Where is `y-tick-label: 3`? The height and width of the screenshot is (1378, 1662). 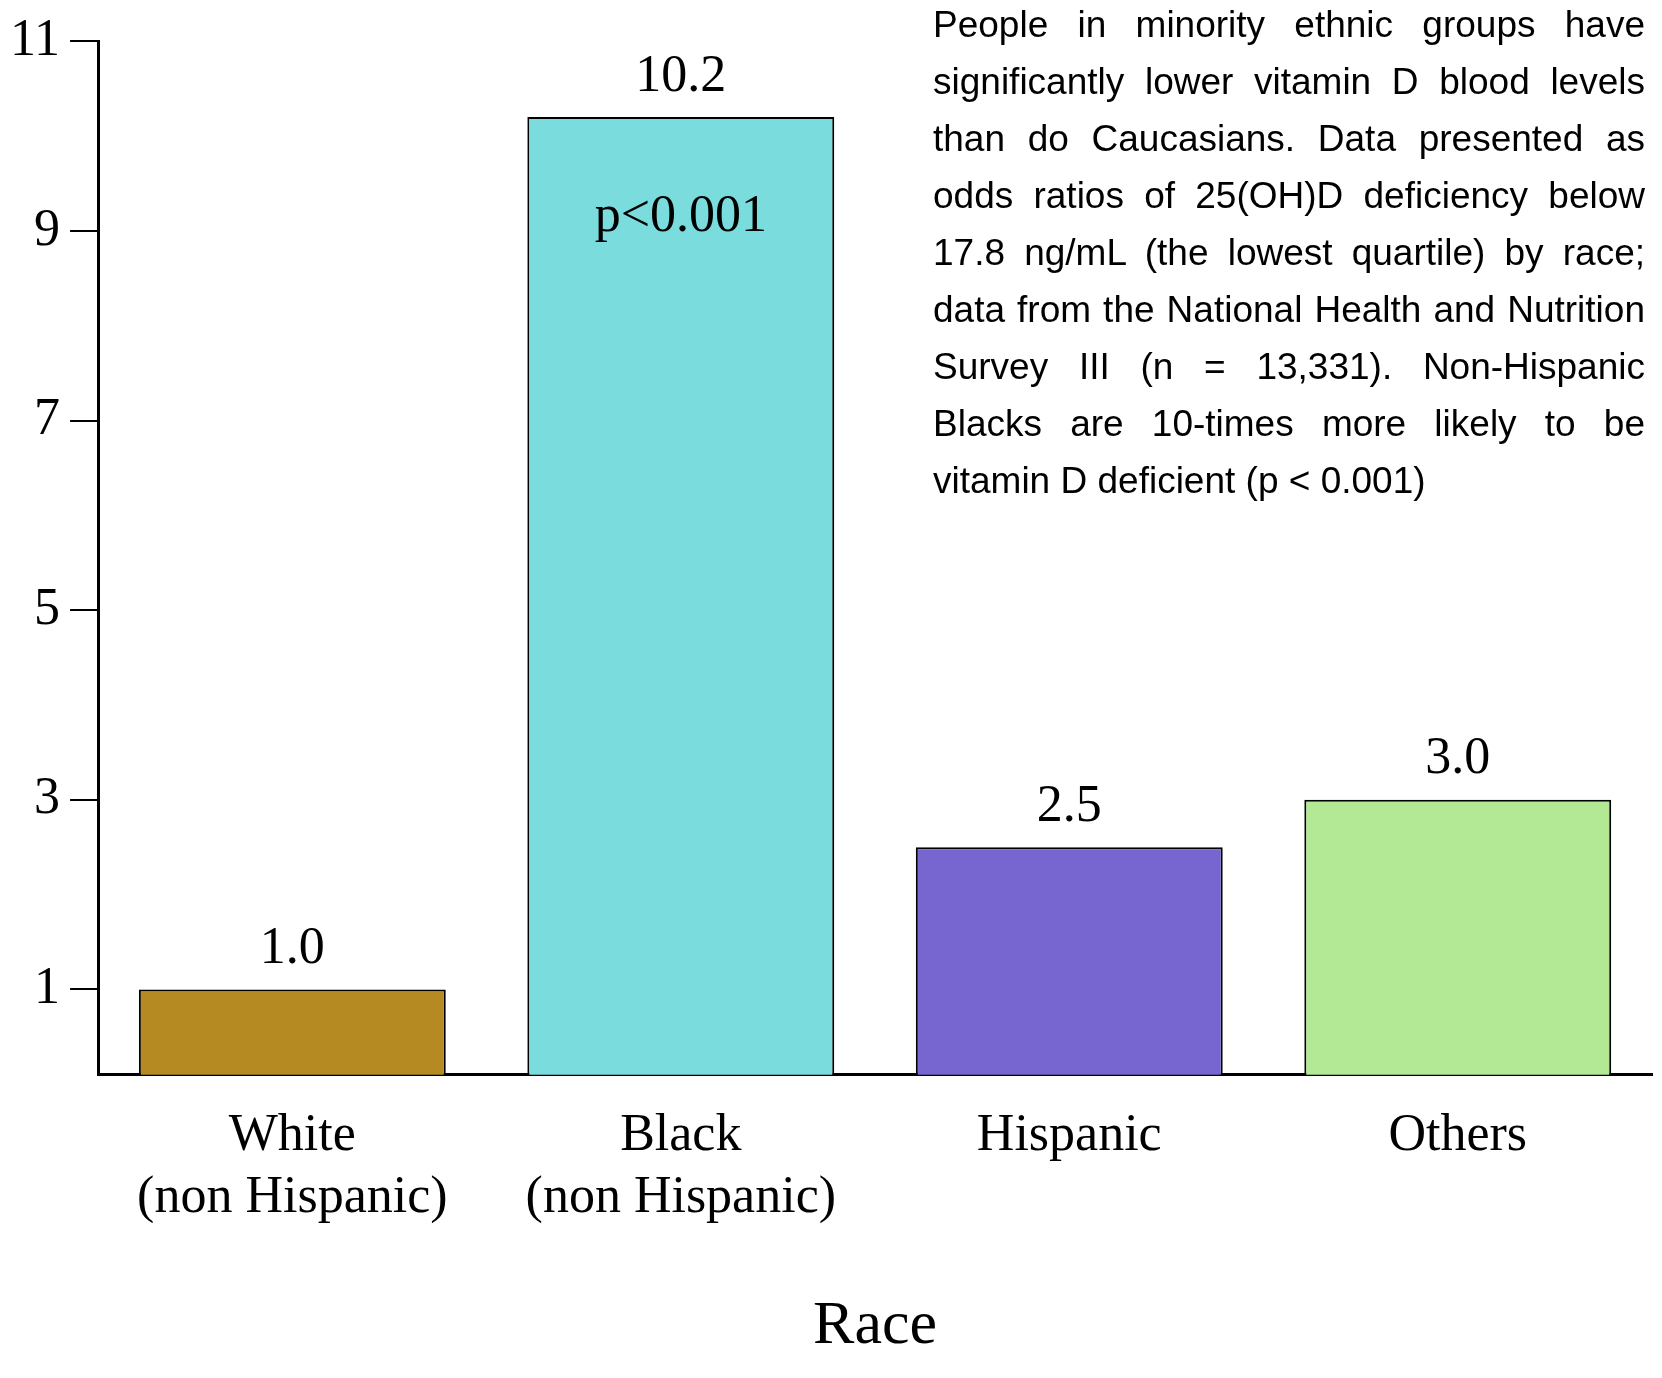 y-tick-label: 3 is located at coordinates (47, 796).